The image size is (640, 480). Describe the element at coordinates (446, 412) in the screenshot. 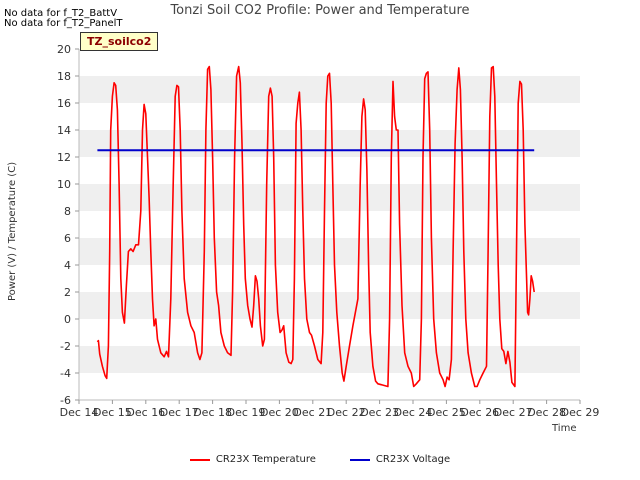

I see `x-tick-label: Dec 25` at that location.